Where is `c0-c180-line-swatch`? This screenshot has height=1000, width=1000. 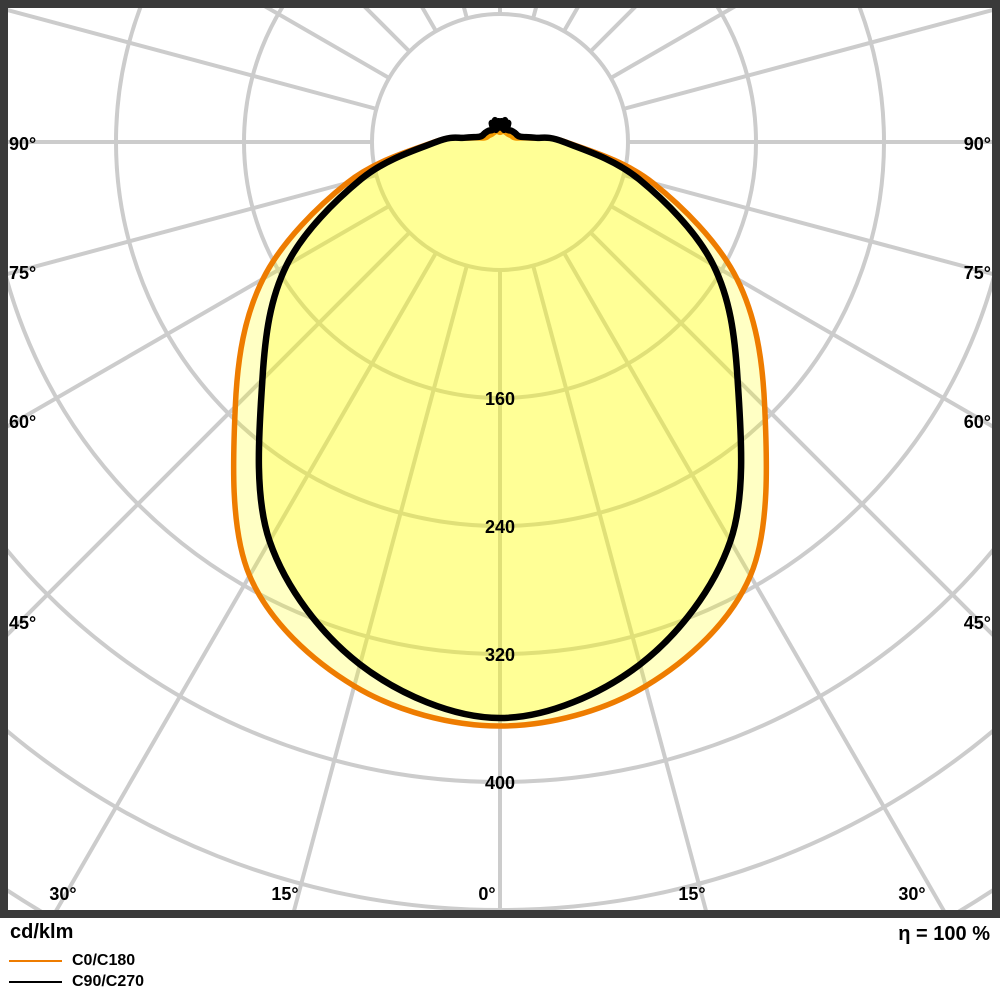
c0-c180-line-swatch is located at coordinates (35, 961).